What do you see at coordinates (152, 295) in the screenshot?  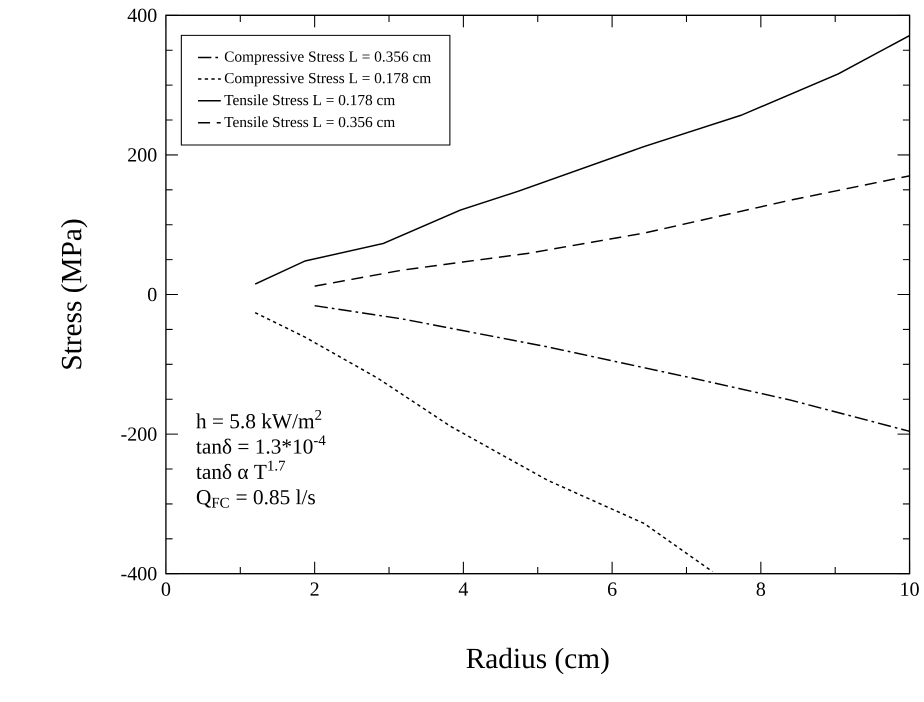 I see `y-tick-label: 0` at bounding box center [152, 295].